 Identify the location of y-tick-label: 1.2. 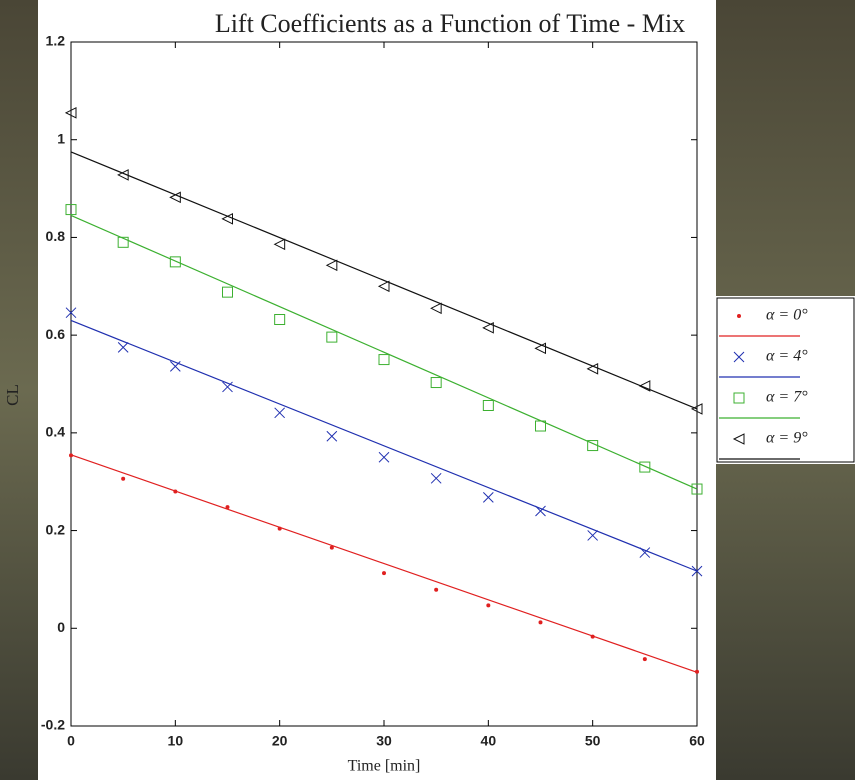
(56, 41).